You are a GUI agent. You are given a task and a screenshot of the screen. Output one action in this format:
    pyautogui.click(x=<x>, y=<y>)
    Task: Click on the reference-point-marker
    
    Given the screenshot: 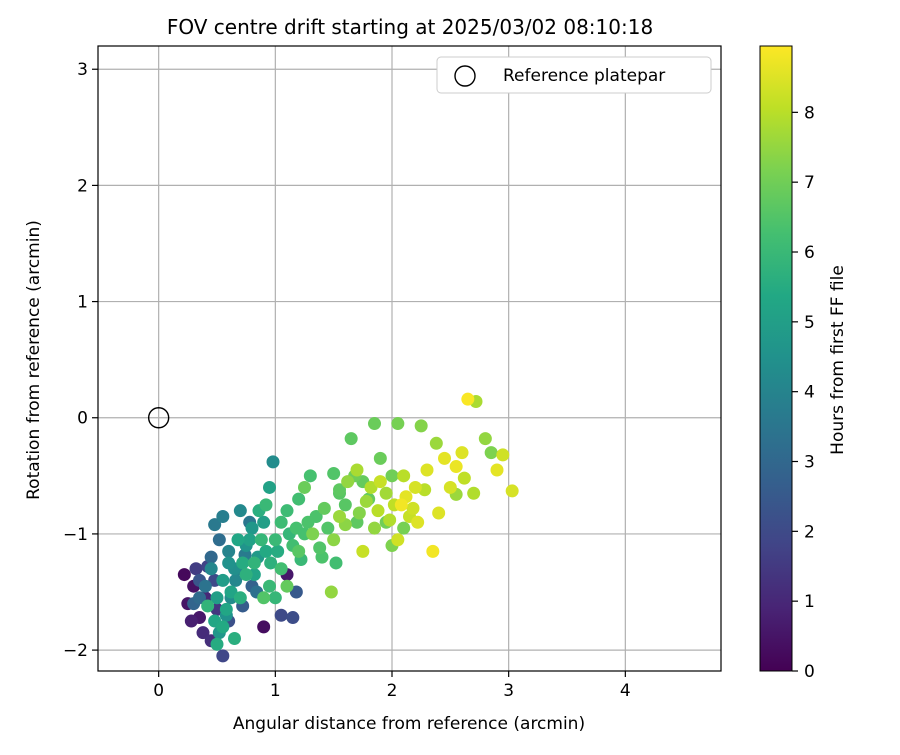 What is the action you would take?
    pyautogui.click(x=158, y=418)
    